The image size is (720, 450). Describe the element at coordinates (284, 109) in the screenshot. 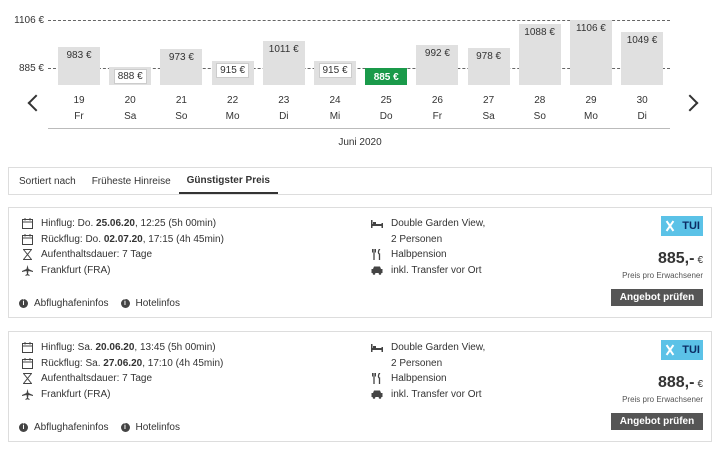

I see `date-tick: 23 Di` at that location.